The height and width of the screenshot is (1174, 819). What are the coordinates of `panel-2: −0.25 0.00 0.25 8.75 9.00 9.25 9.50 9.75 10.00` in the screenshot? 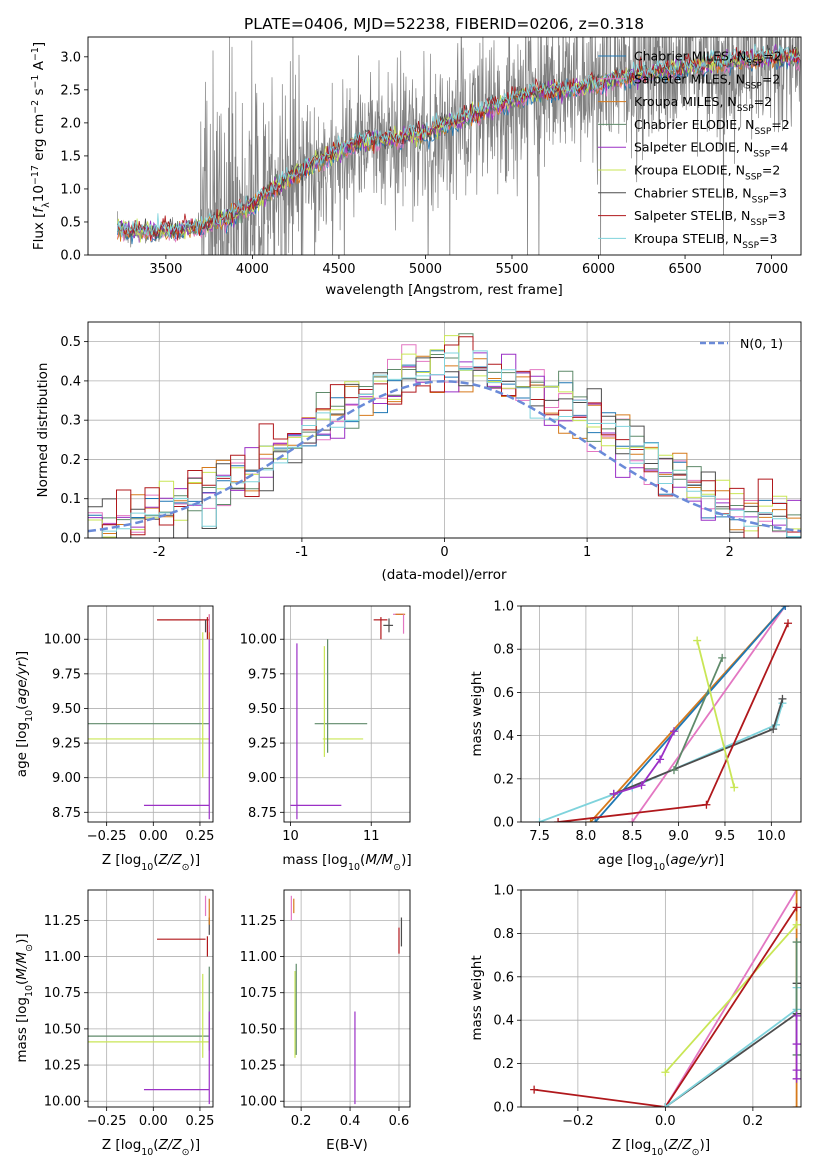 It's located at (129, 724).